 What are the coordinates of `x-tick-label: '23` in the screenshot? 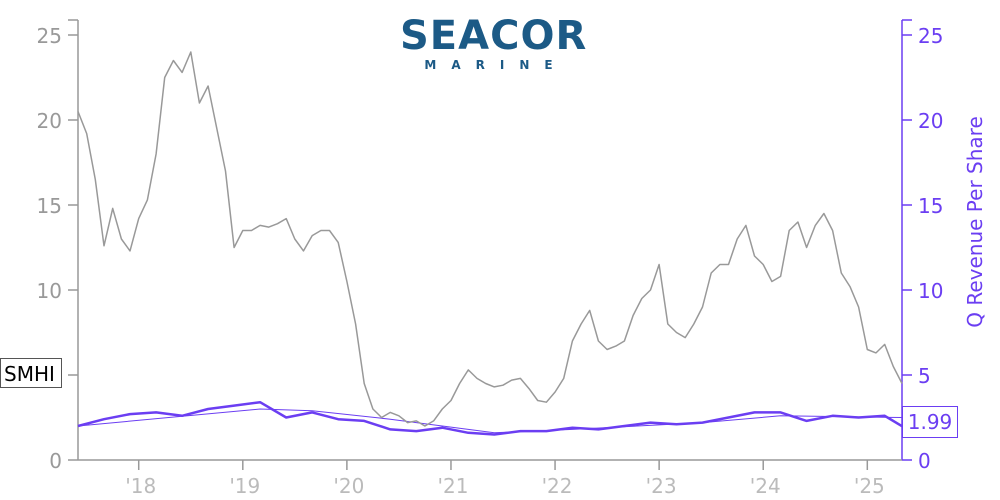 It's located at (661, 486).